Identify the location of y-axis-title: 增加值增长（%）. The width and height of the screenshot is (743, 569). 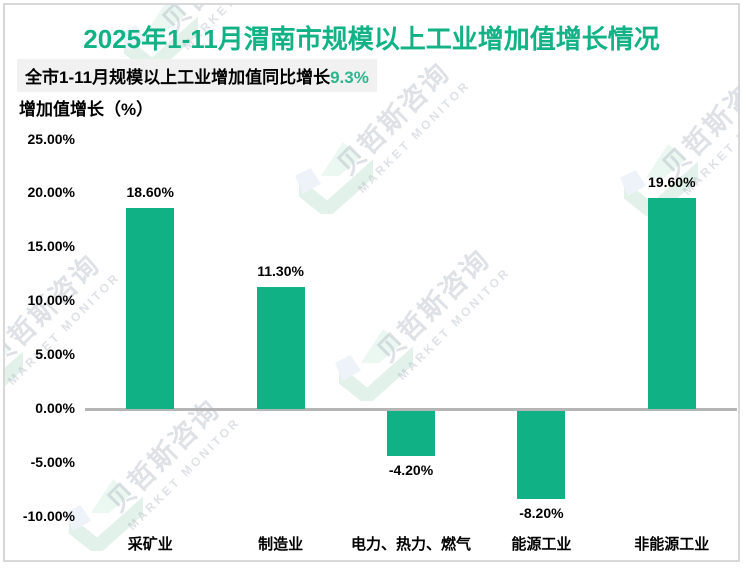
(86, 109).